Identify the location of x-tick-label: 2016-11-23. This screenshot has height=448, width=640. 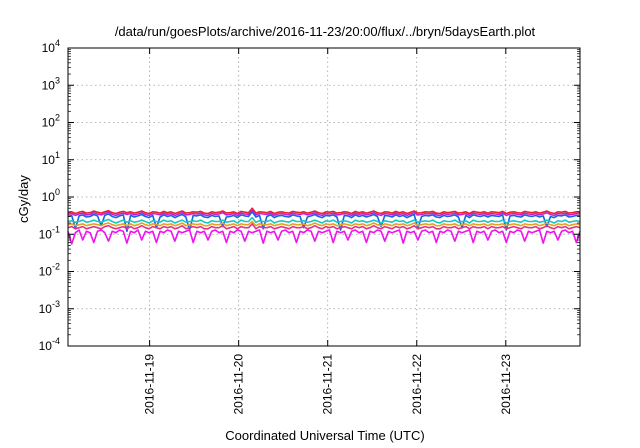
(506, 384).